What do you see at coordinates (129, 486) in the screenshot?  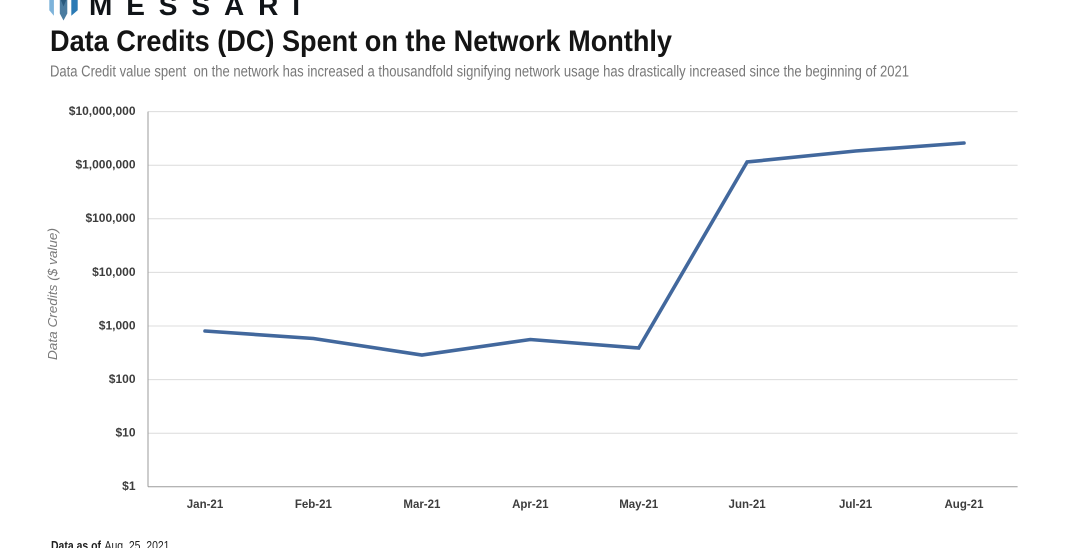 I see `svg-text: $1` at bounding box center [129, 486].